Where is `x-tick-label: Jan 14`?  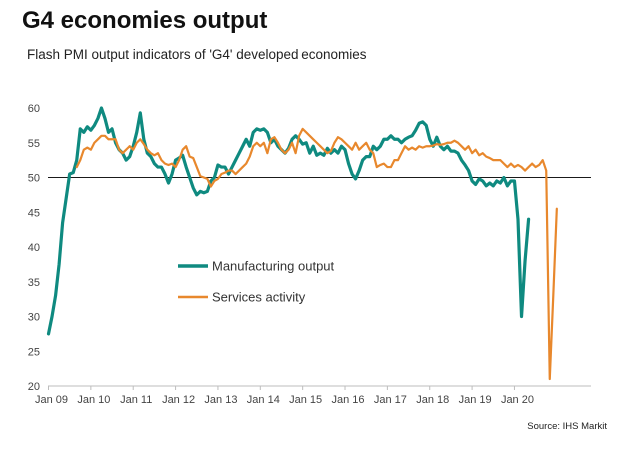 x-tick-label: Jan 14 is located at coordinates (263, 400).